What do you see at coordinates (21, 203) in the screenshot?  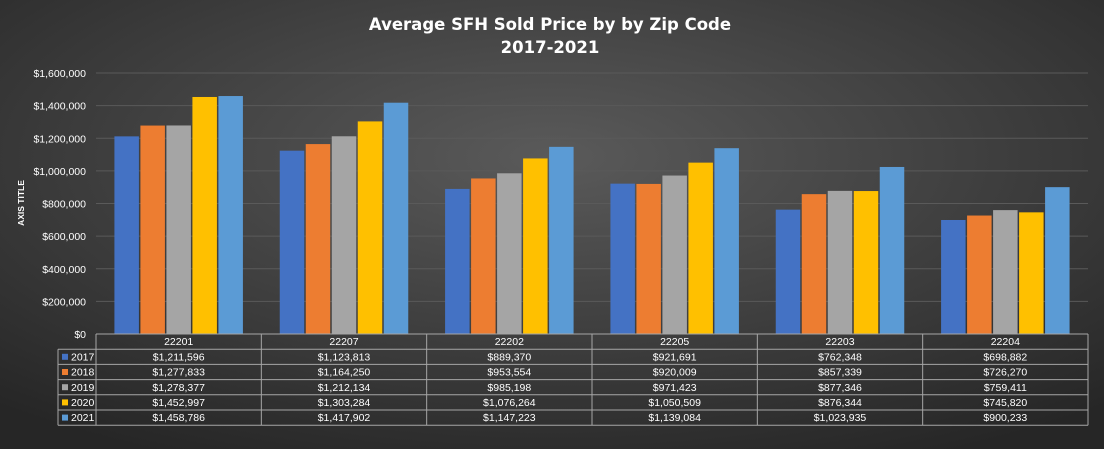 I see `y-axis-title: AXIS TITLE` at bounding box center [21, 203].